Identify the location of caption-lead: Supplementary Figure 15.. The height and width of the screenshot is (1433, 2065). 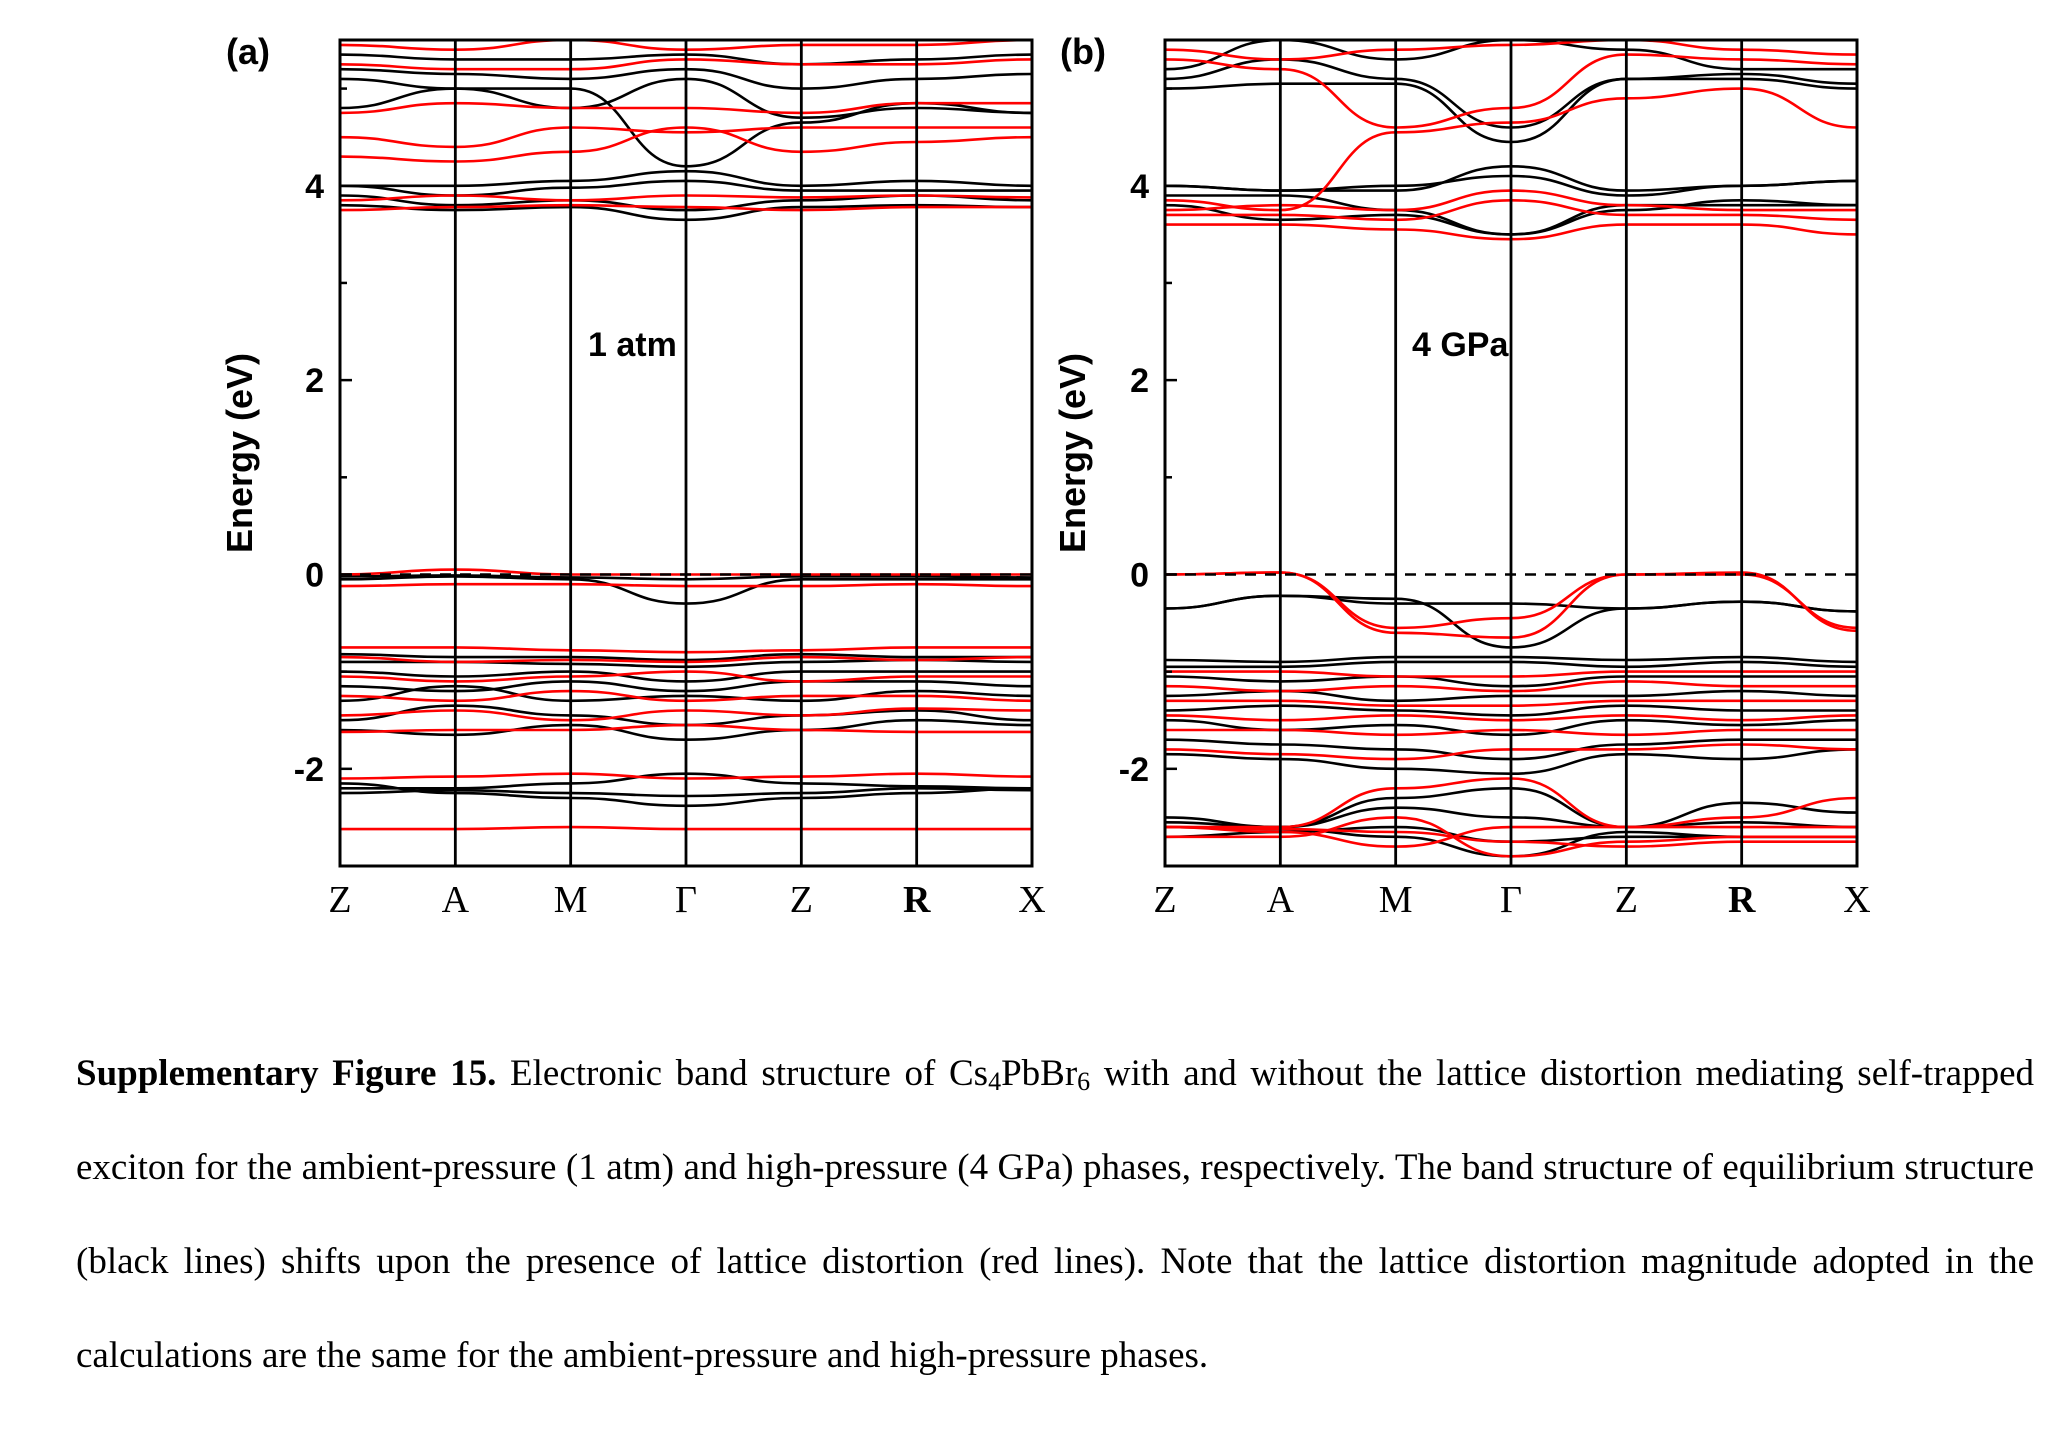
(286, 1073).